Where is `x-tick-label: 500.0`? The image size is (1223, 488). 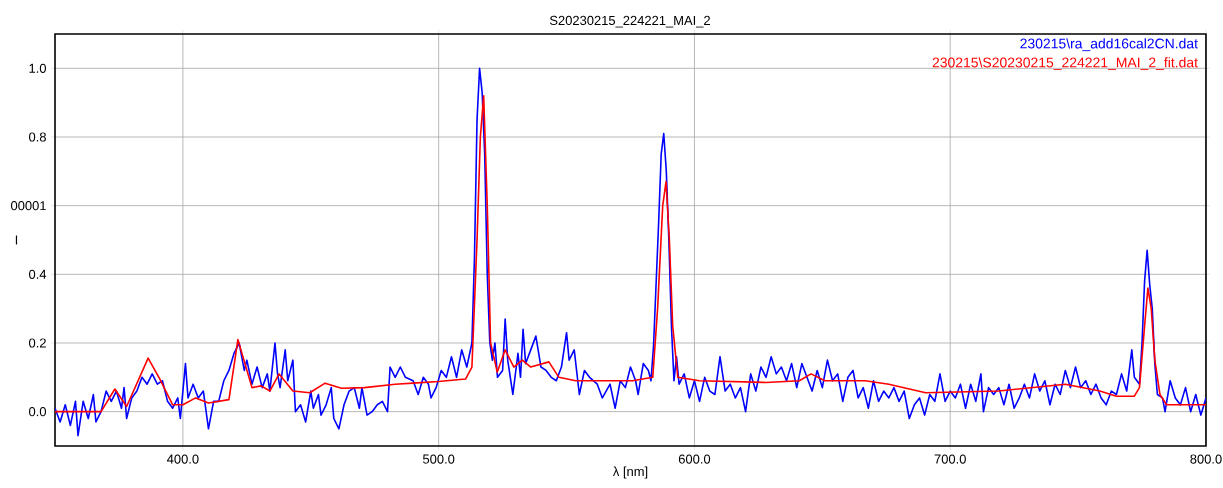 x-tick-label: 500.0 is located at coordinates (438, 459).